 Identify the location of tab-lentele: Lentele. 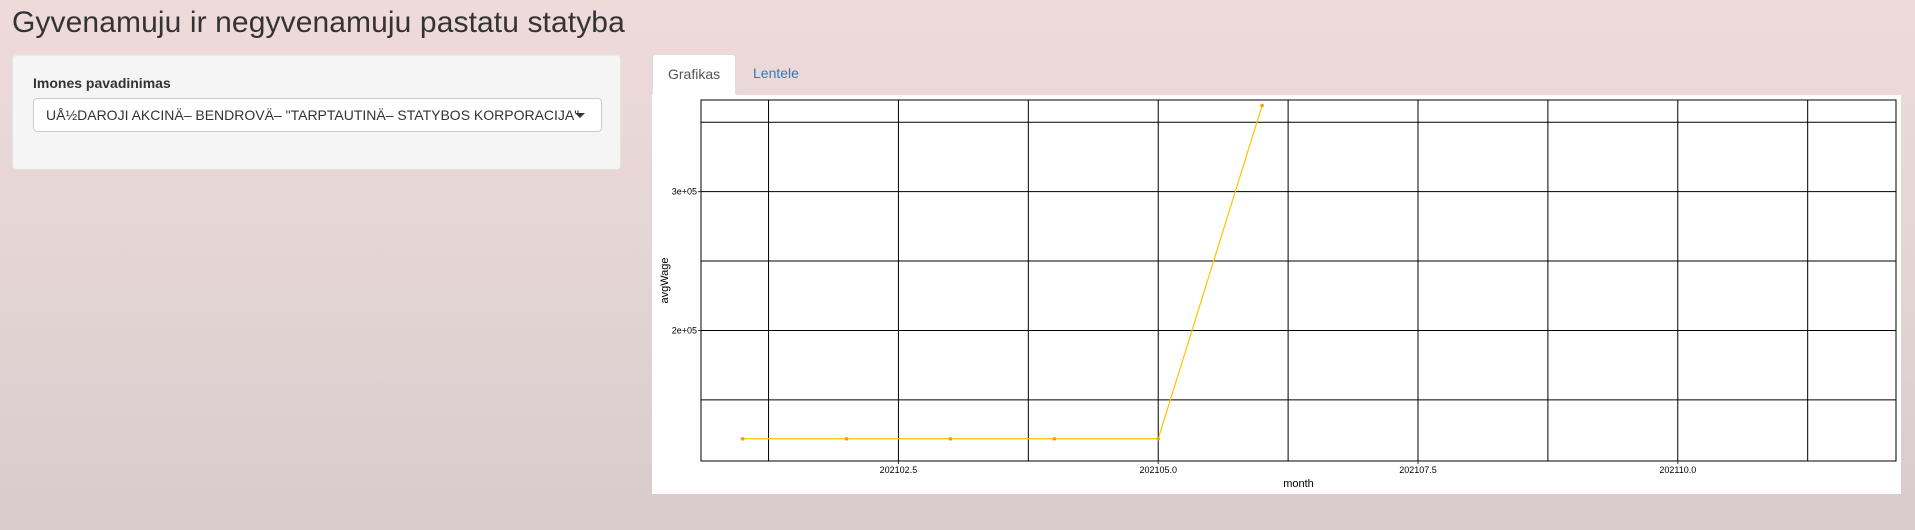
(776, 73).